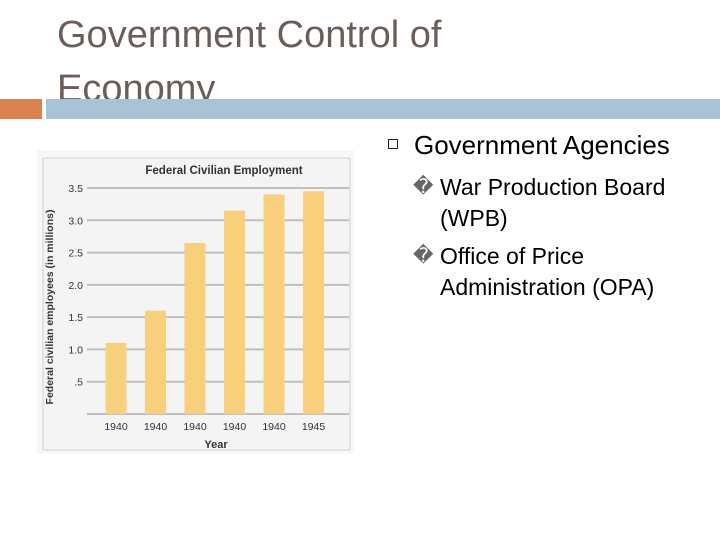 The height and width of the screenshot is (540, 720). What do you see at coordinates (553, 202) in the screenshot?
I see `sub-bullet-text: War Production Board (WPB)` at bounding box center [553, 202].